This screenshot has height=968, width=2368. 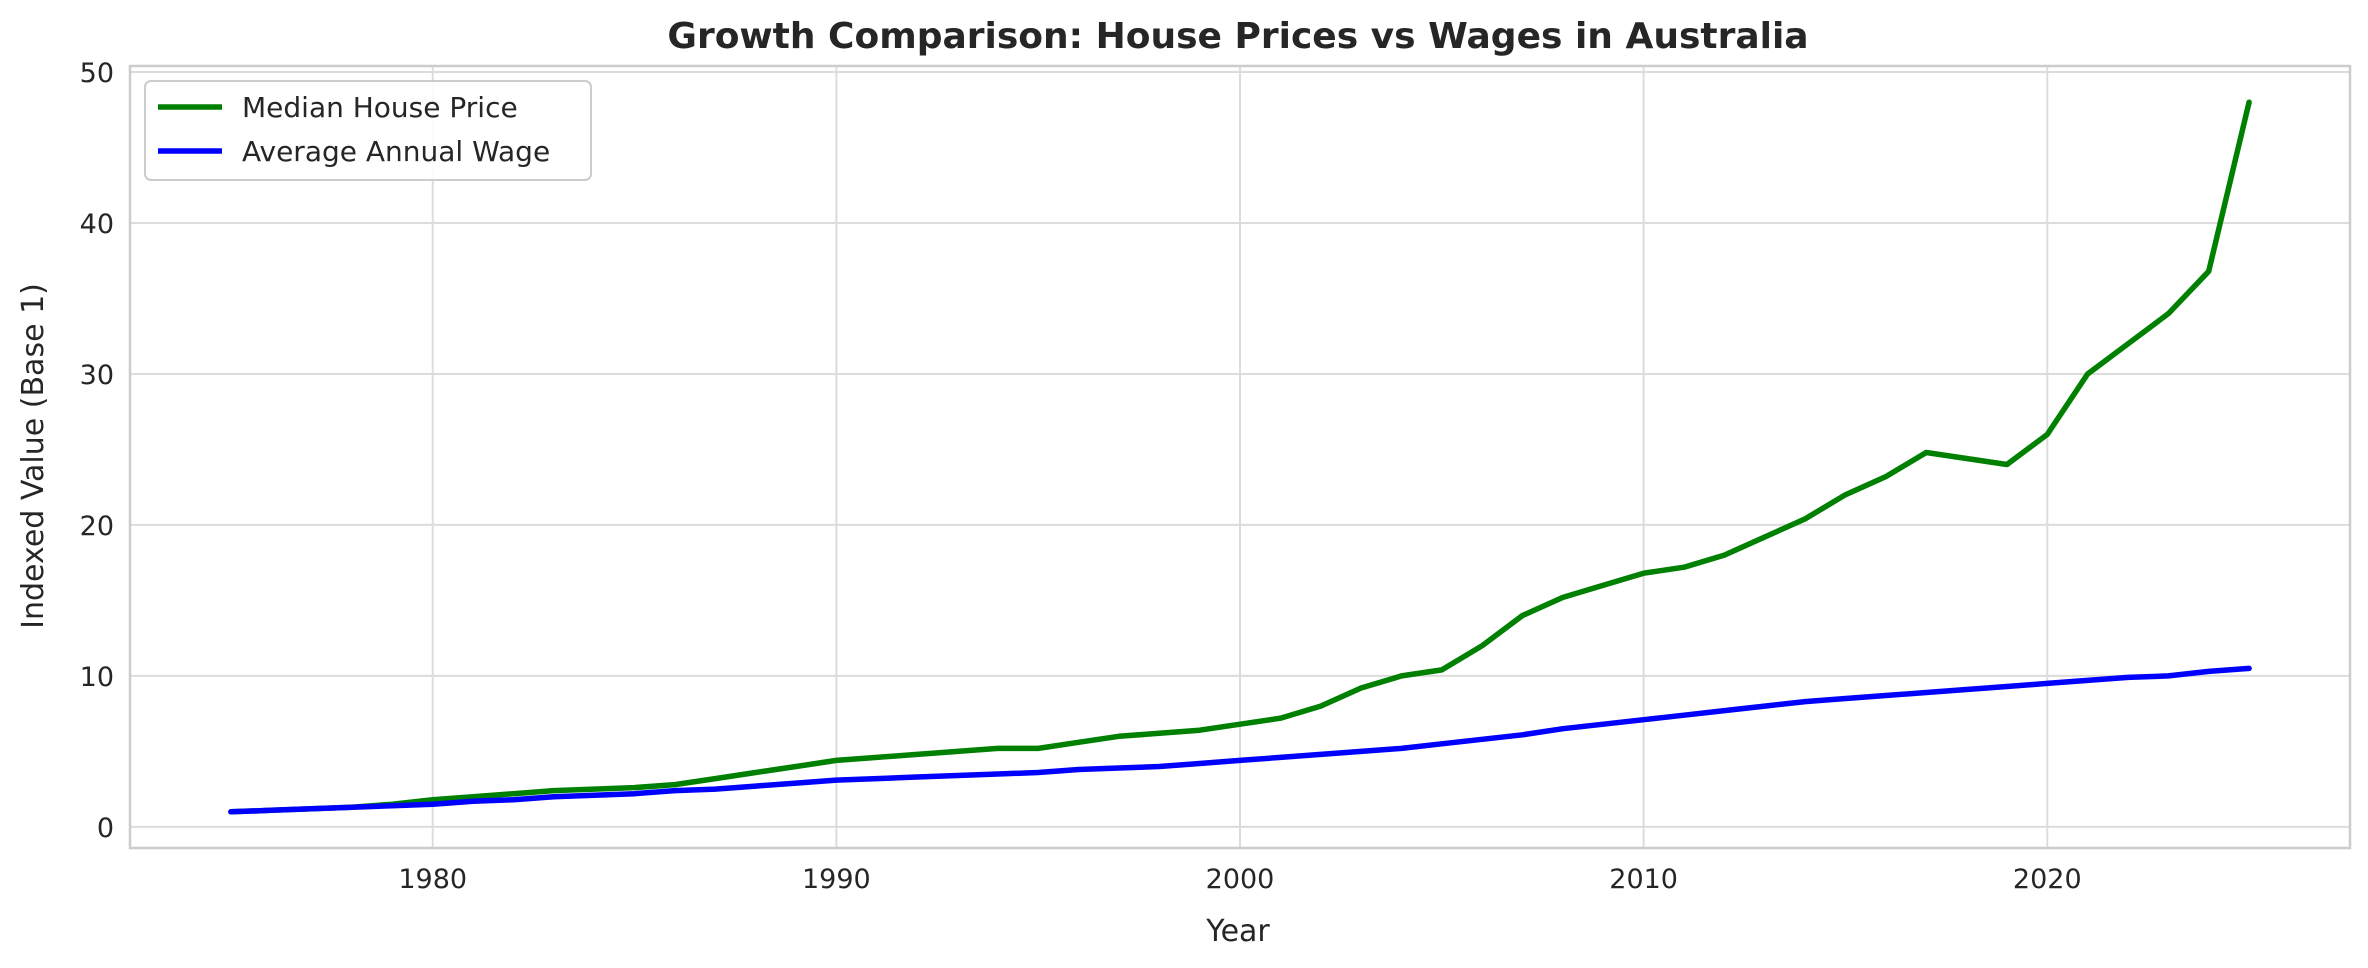 I want to click on x-tick-label: 2010, so click(x=1643, y=879).